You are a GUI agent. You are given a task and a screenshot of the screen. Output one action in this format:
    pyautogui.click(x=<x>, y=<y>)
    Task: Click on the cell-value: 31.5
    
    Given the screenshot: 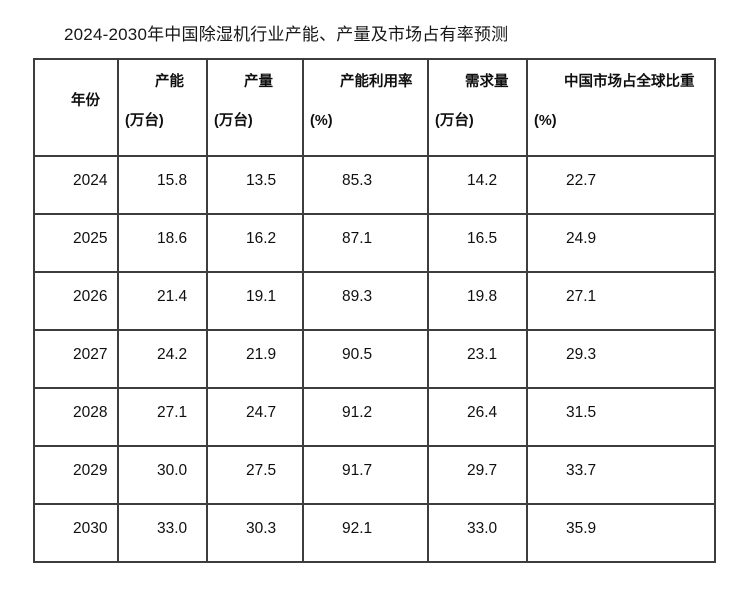 What is the action you would take?
    pyautogui.click(x=581, y=412)
    